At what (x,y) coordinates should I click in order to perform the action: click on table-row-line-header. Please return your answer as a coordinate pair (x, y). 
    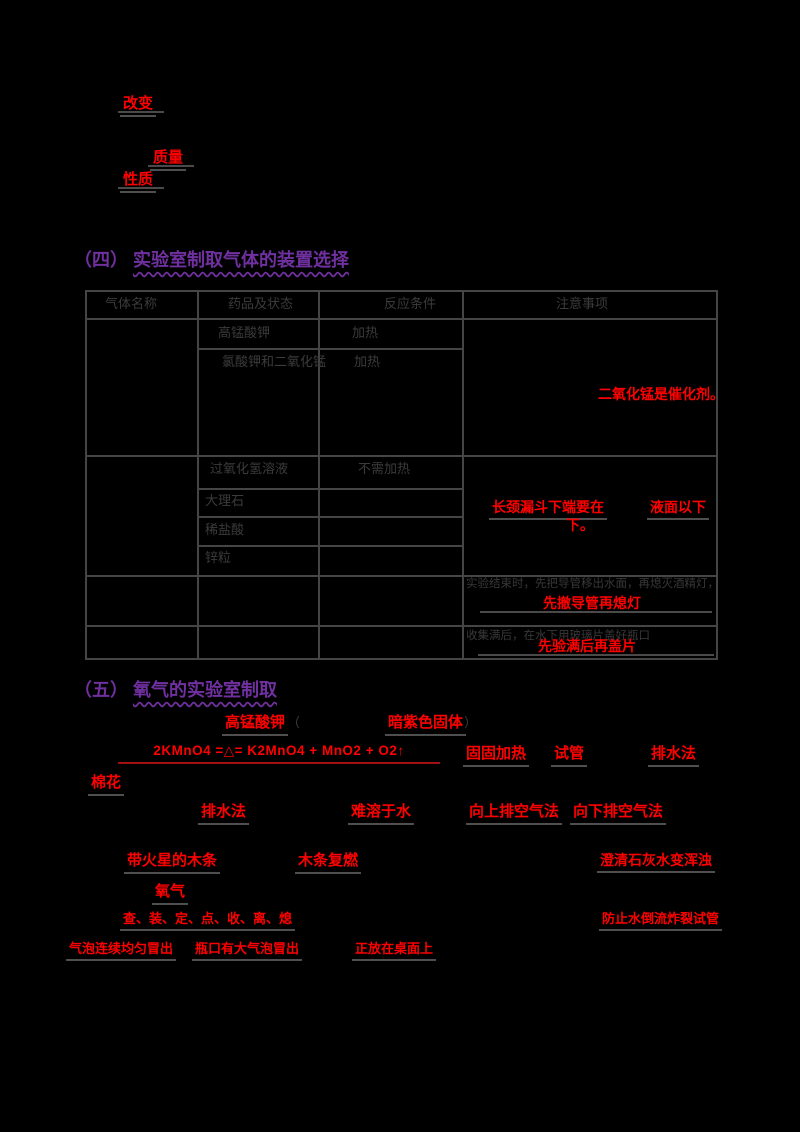
    Looking at the image, I should click on (401, 319).